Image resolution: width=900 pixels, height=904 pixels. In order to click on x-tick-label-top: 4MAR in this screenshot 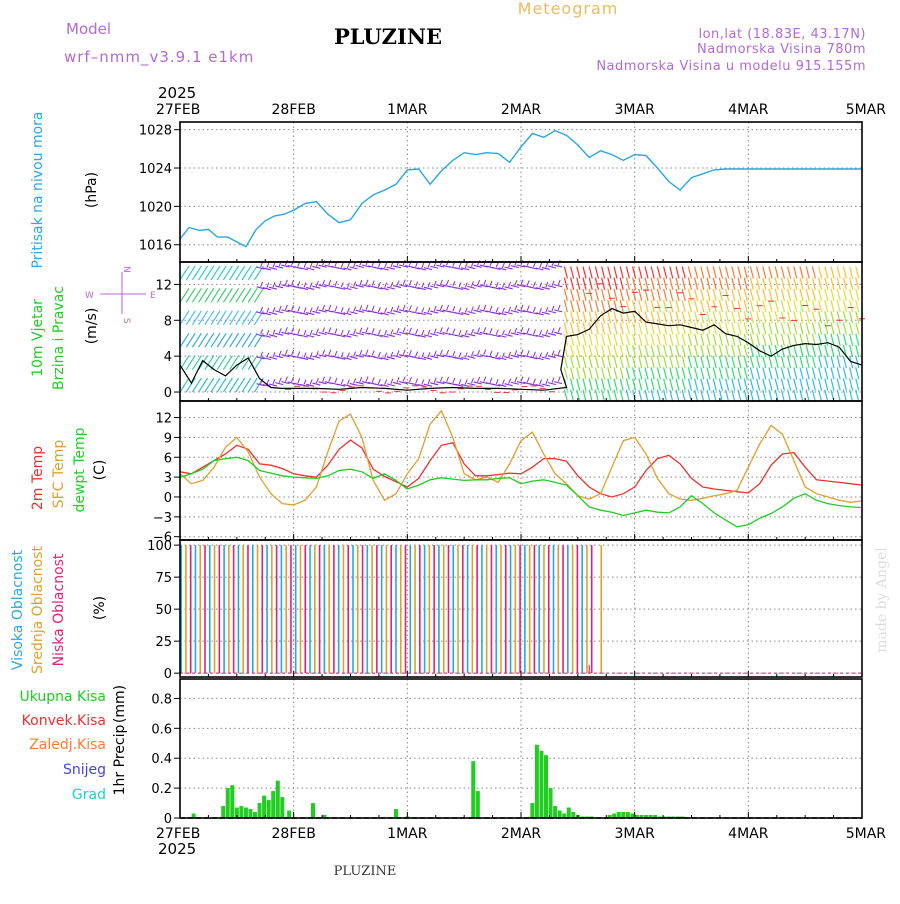, I will do `click(748, 110)`.